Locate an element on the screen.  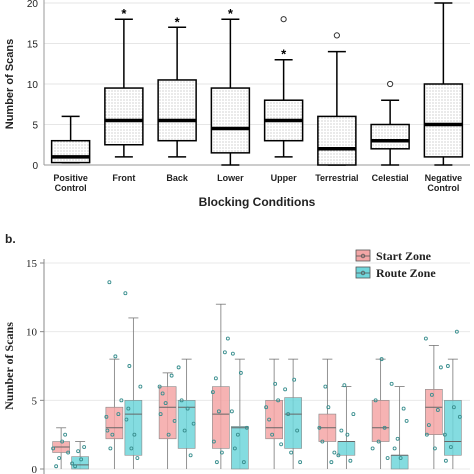
panel-b-y-tick-label: 10 is located at coordinates (32, 333).